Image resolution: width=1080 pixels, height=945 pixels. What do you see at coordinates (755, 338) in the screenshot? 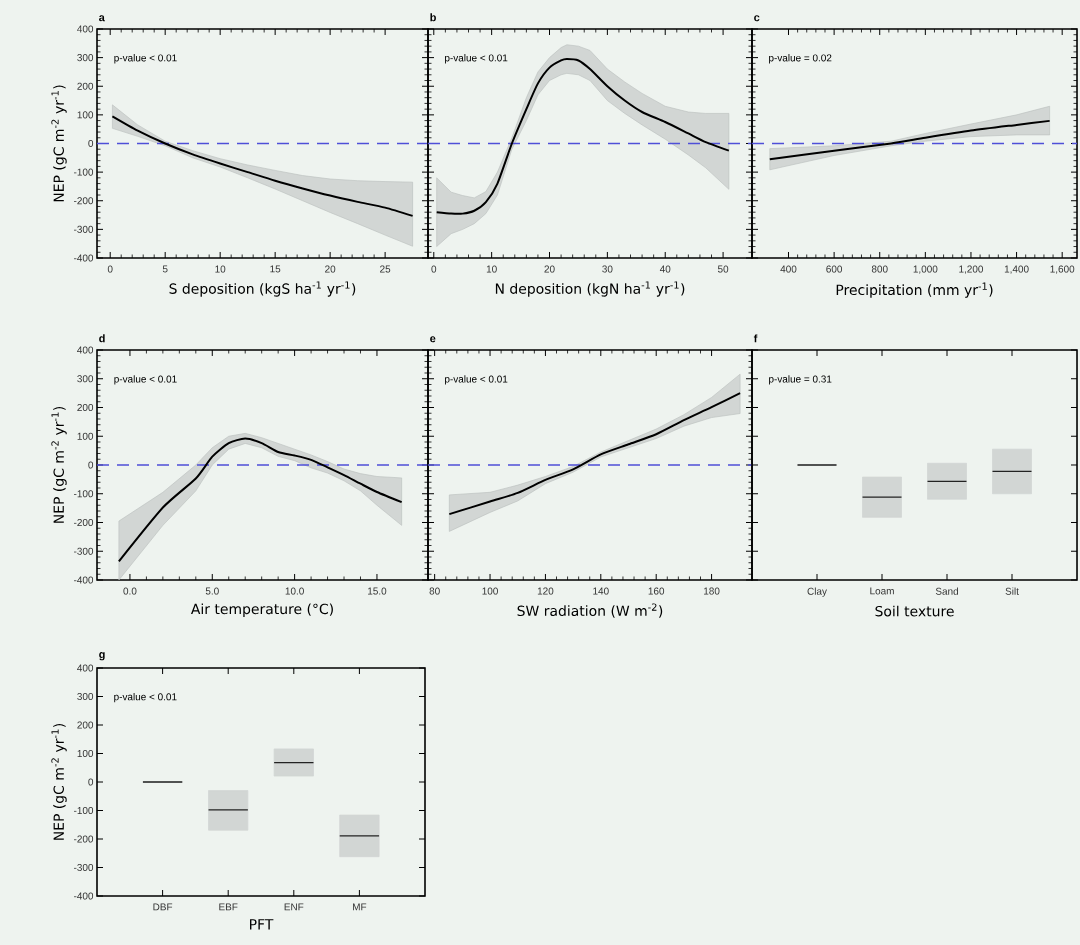
I see `chart-title: f` at bounding box center [755, 338].